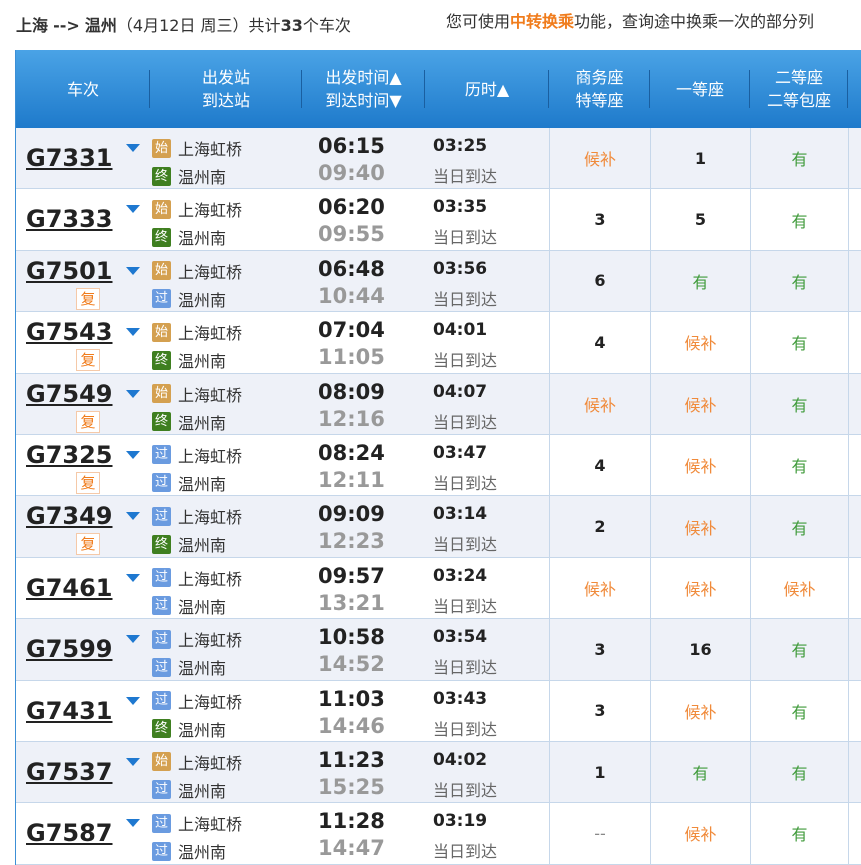 The image size is (861, 865). Describe the element at coordinates (69, 649) in the screenshot. I see `train-number-link: G7599` at that location.